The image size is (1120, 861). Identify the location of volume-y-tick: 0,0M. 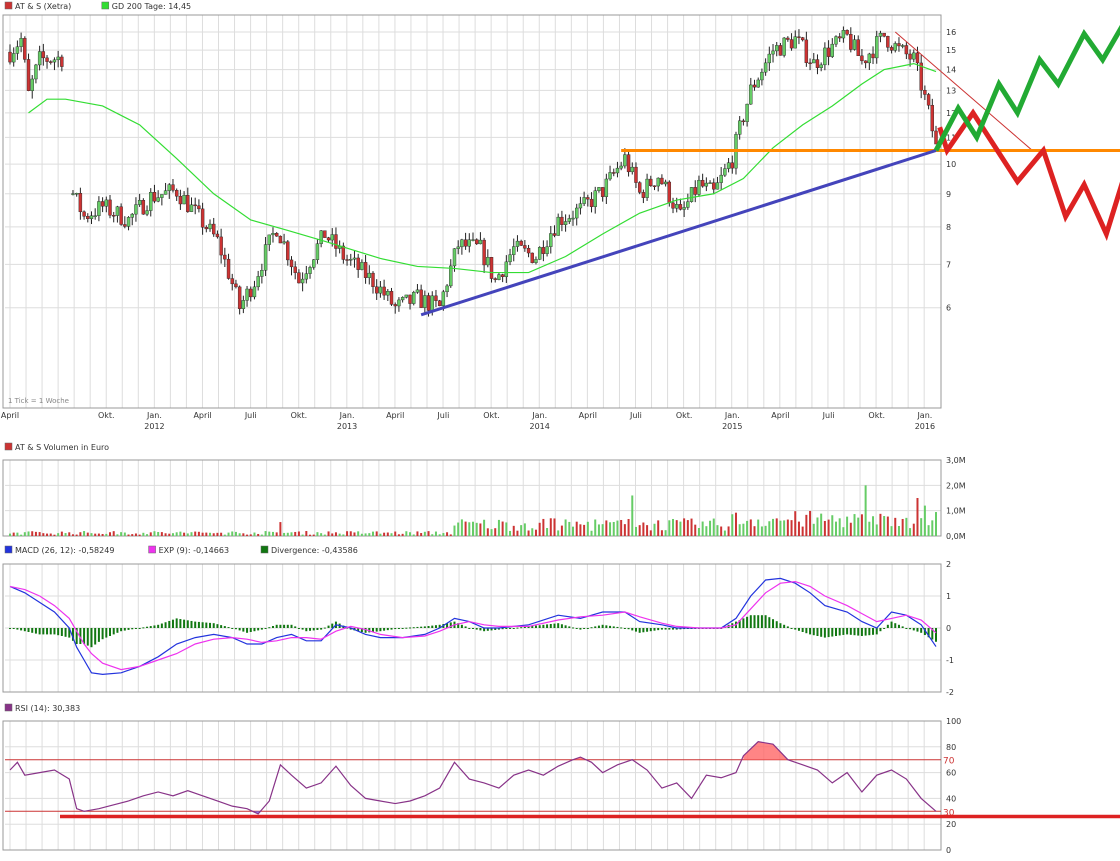
(956, 536).